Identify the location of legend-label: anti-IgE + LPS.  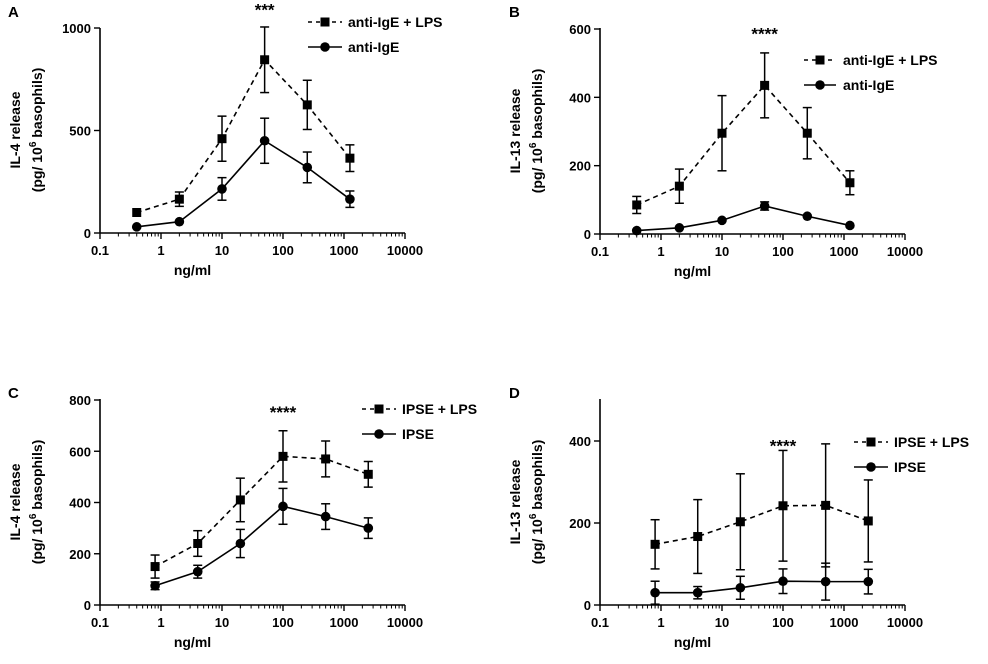
(395, 22).